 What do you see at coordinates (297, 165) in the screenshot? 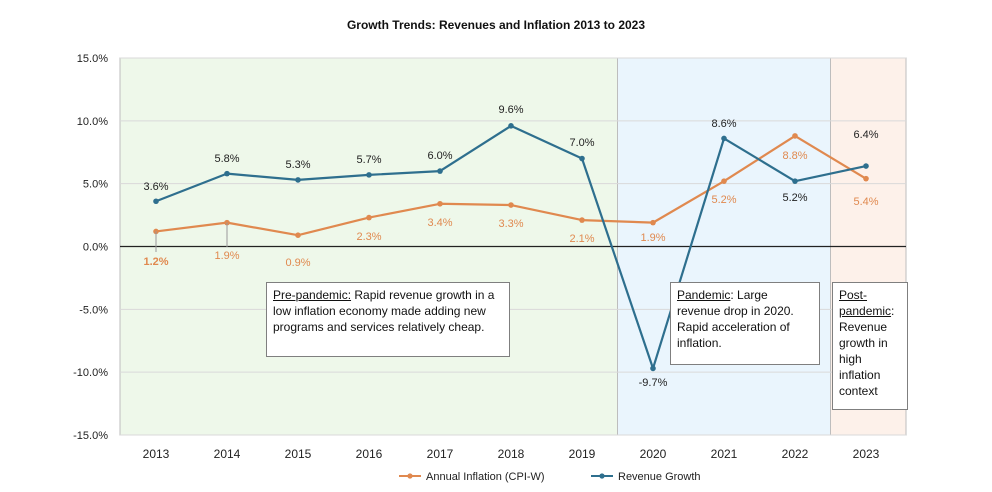
I see `revenue-data-label: 5.3%` at bounding box center [297, 165].